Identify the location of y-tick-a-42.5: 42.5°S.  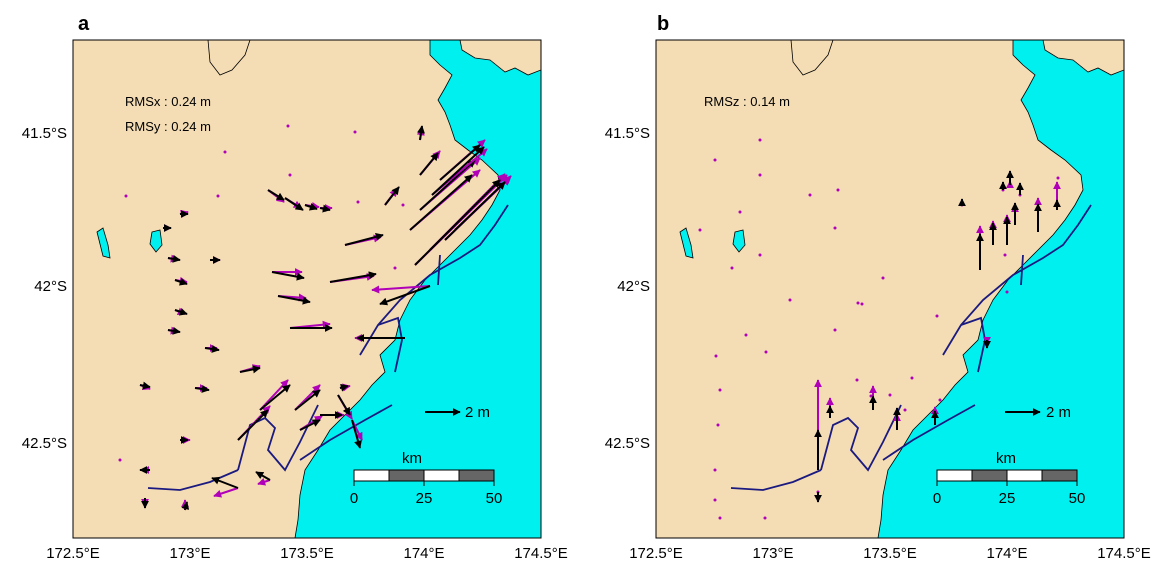
(44, 443).